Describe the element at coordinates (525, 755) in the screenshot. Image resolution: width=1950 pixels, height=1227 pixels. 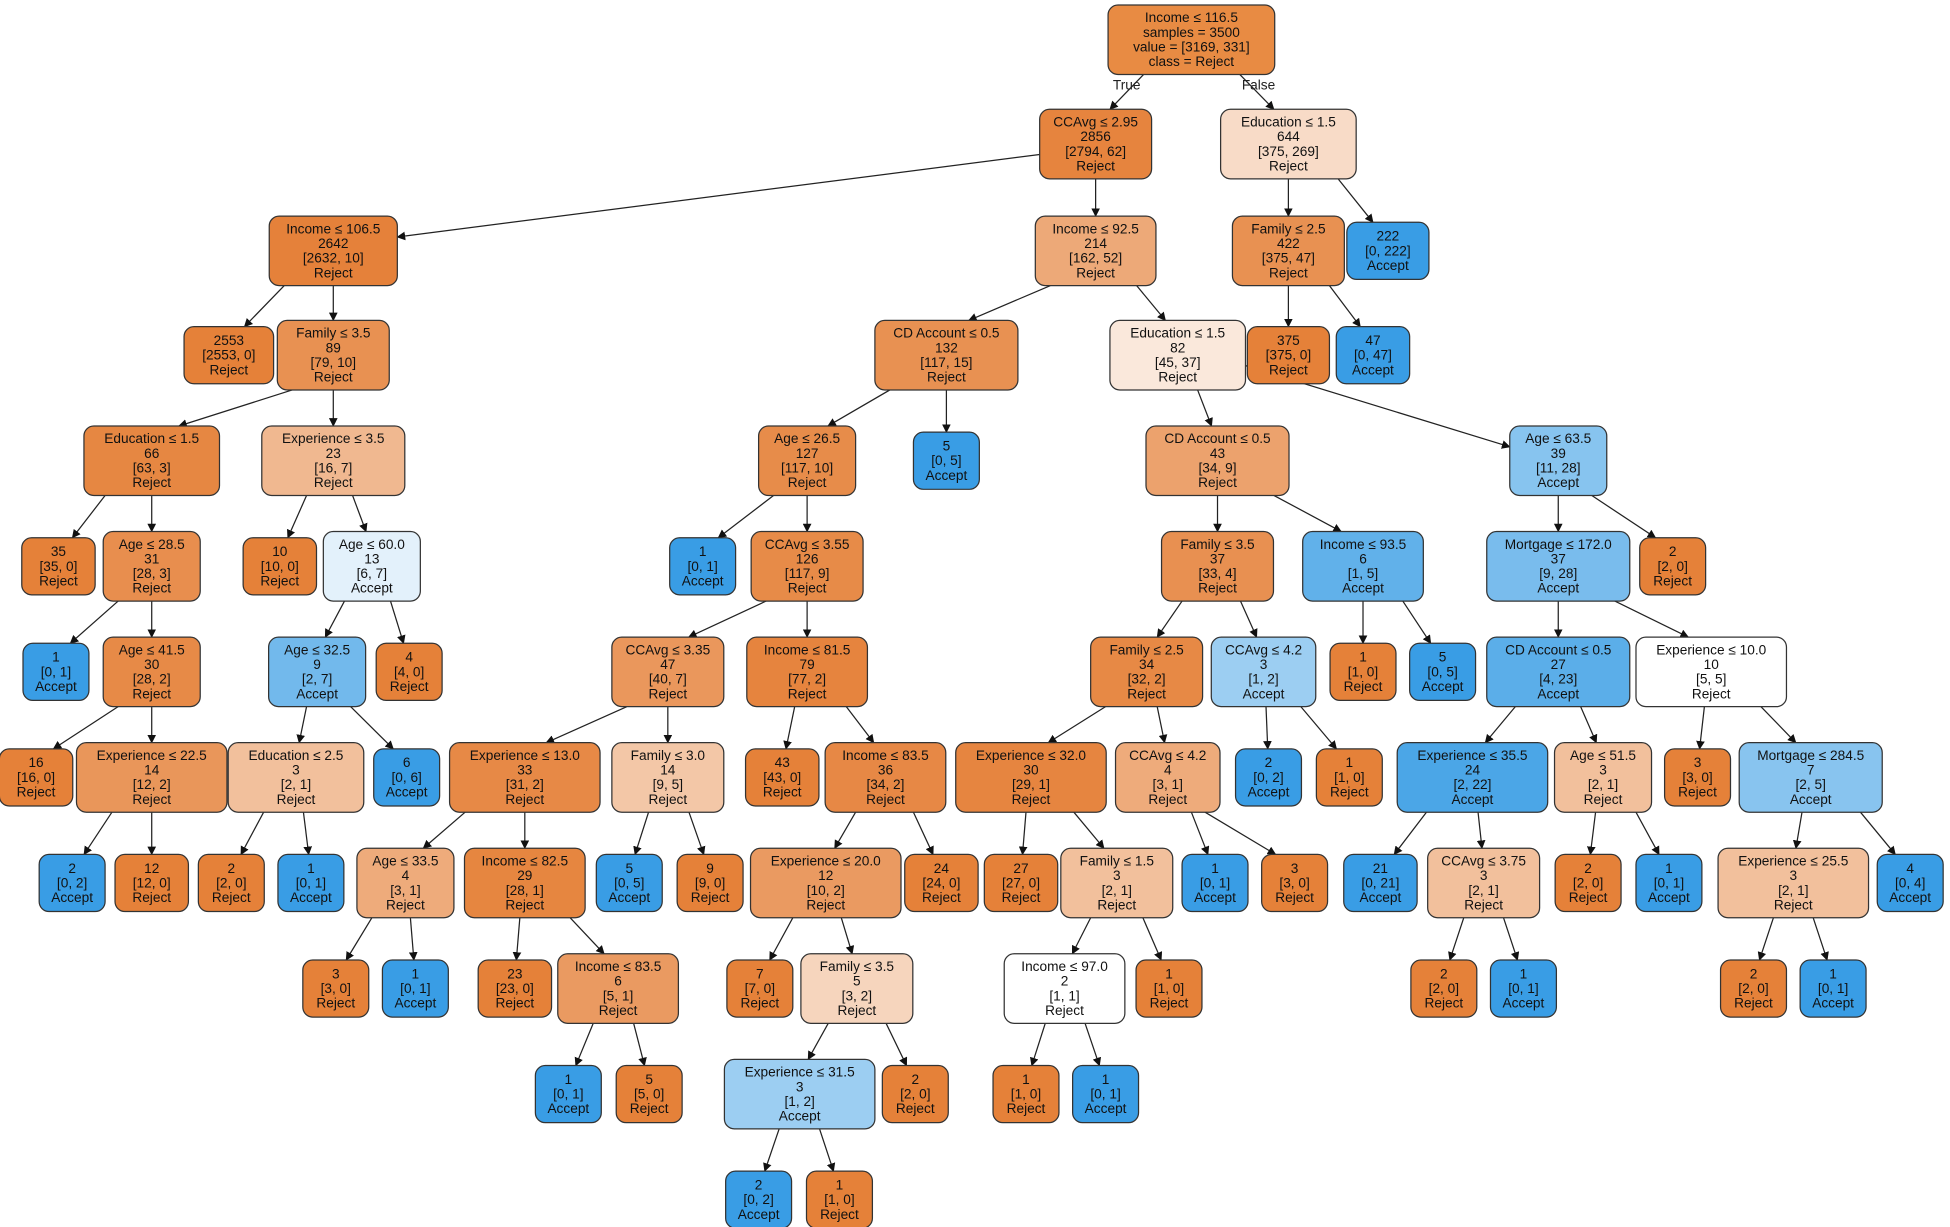
I see `node-text-line: Experience ≤ 13.0` at that location.